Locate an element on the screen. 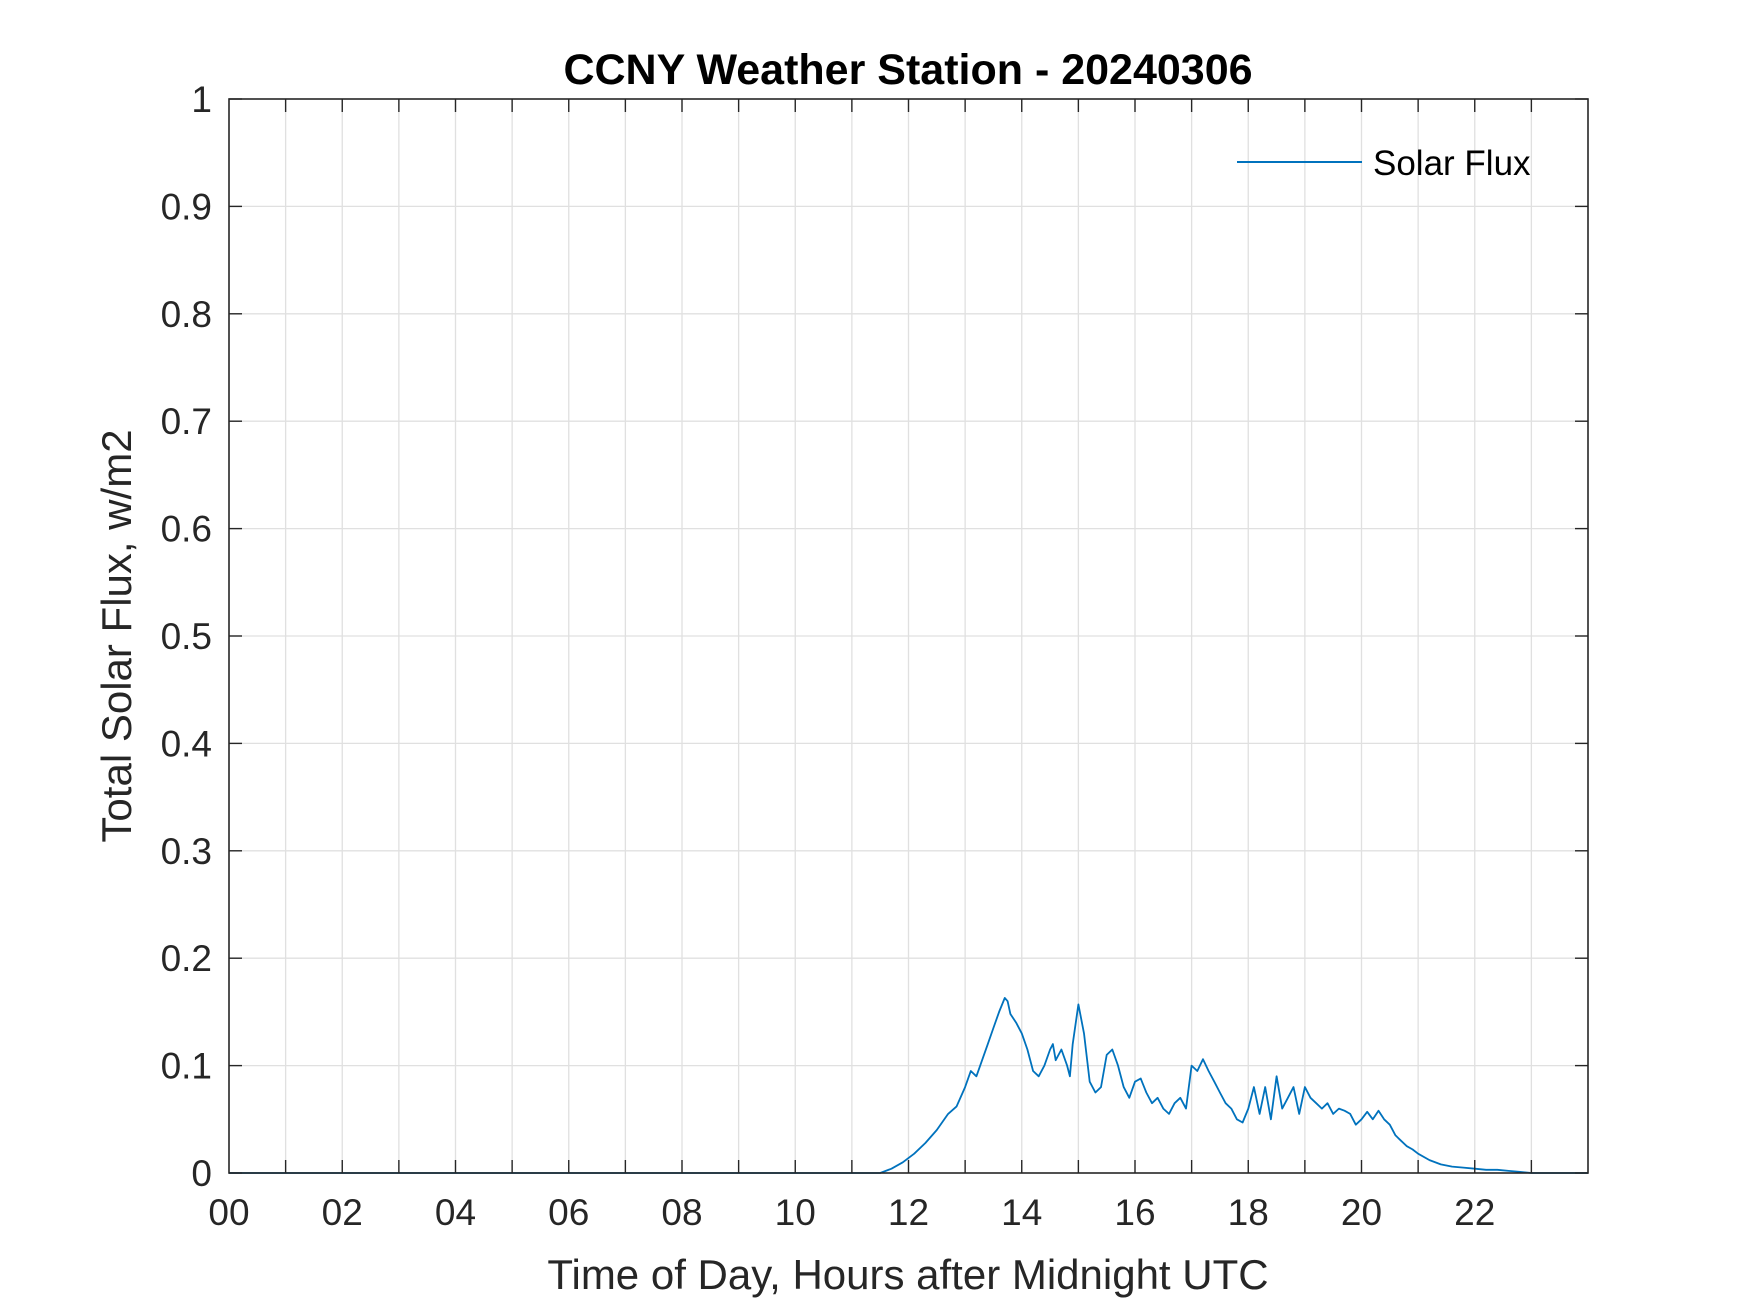 The width and height of the screenshot is (1750, 1313). x-tick-label: 00 is located at coordinates (228, 1212).